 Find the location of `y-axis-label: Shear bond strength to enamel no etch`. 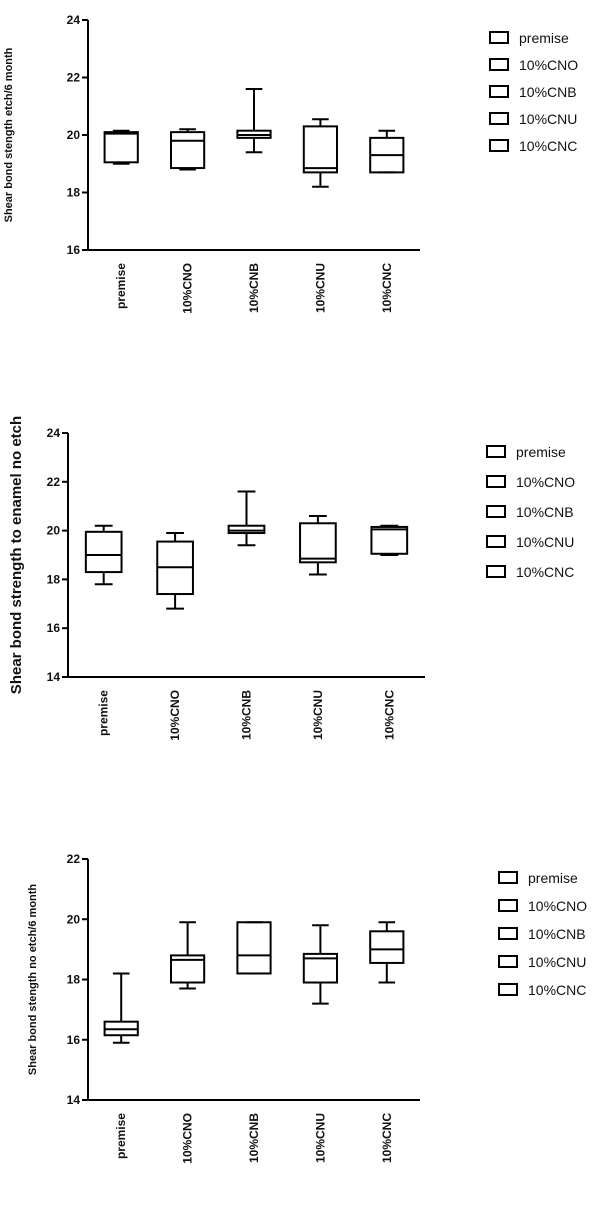

y-axis-label: Shear bond strength to enamel no etch is located at coordinates (16, 555).